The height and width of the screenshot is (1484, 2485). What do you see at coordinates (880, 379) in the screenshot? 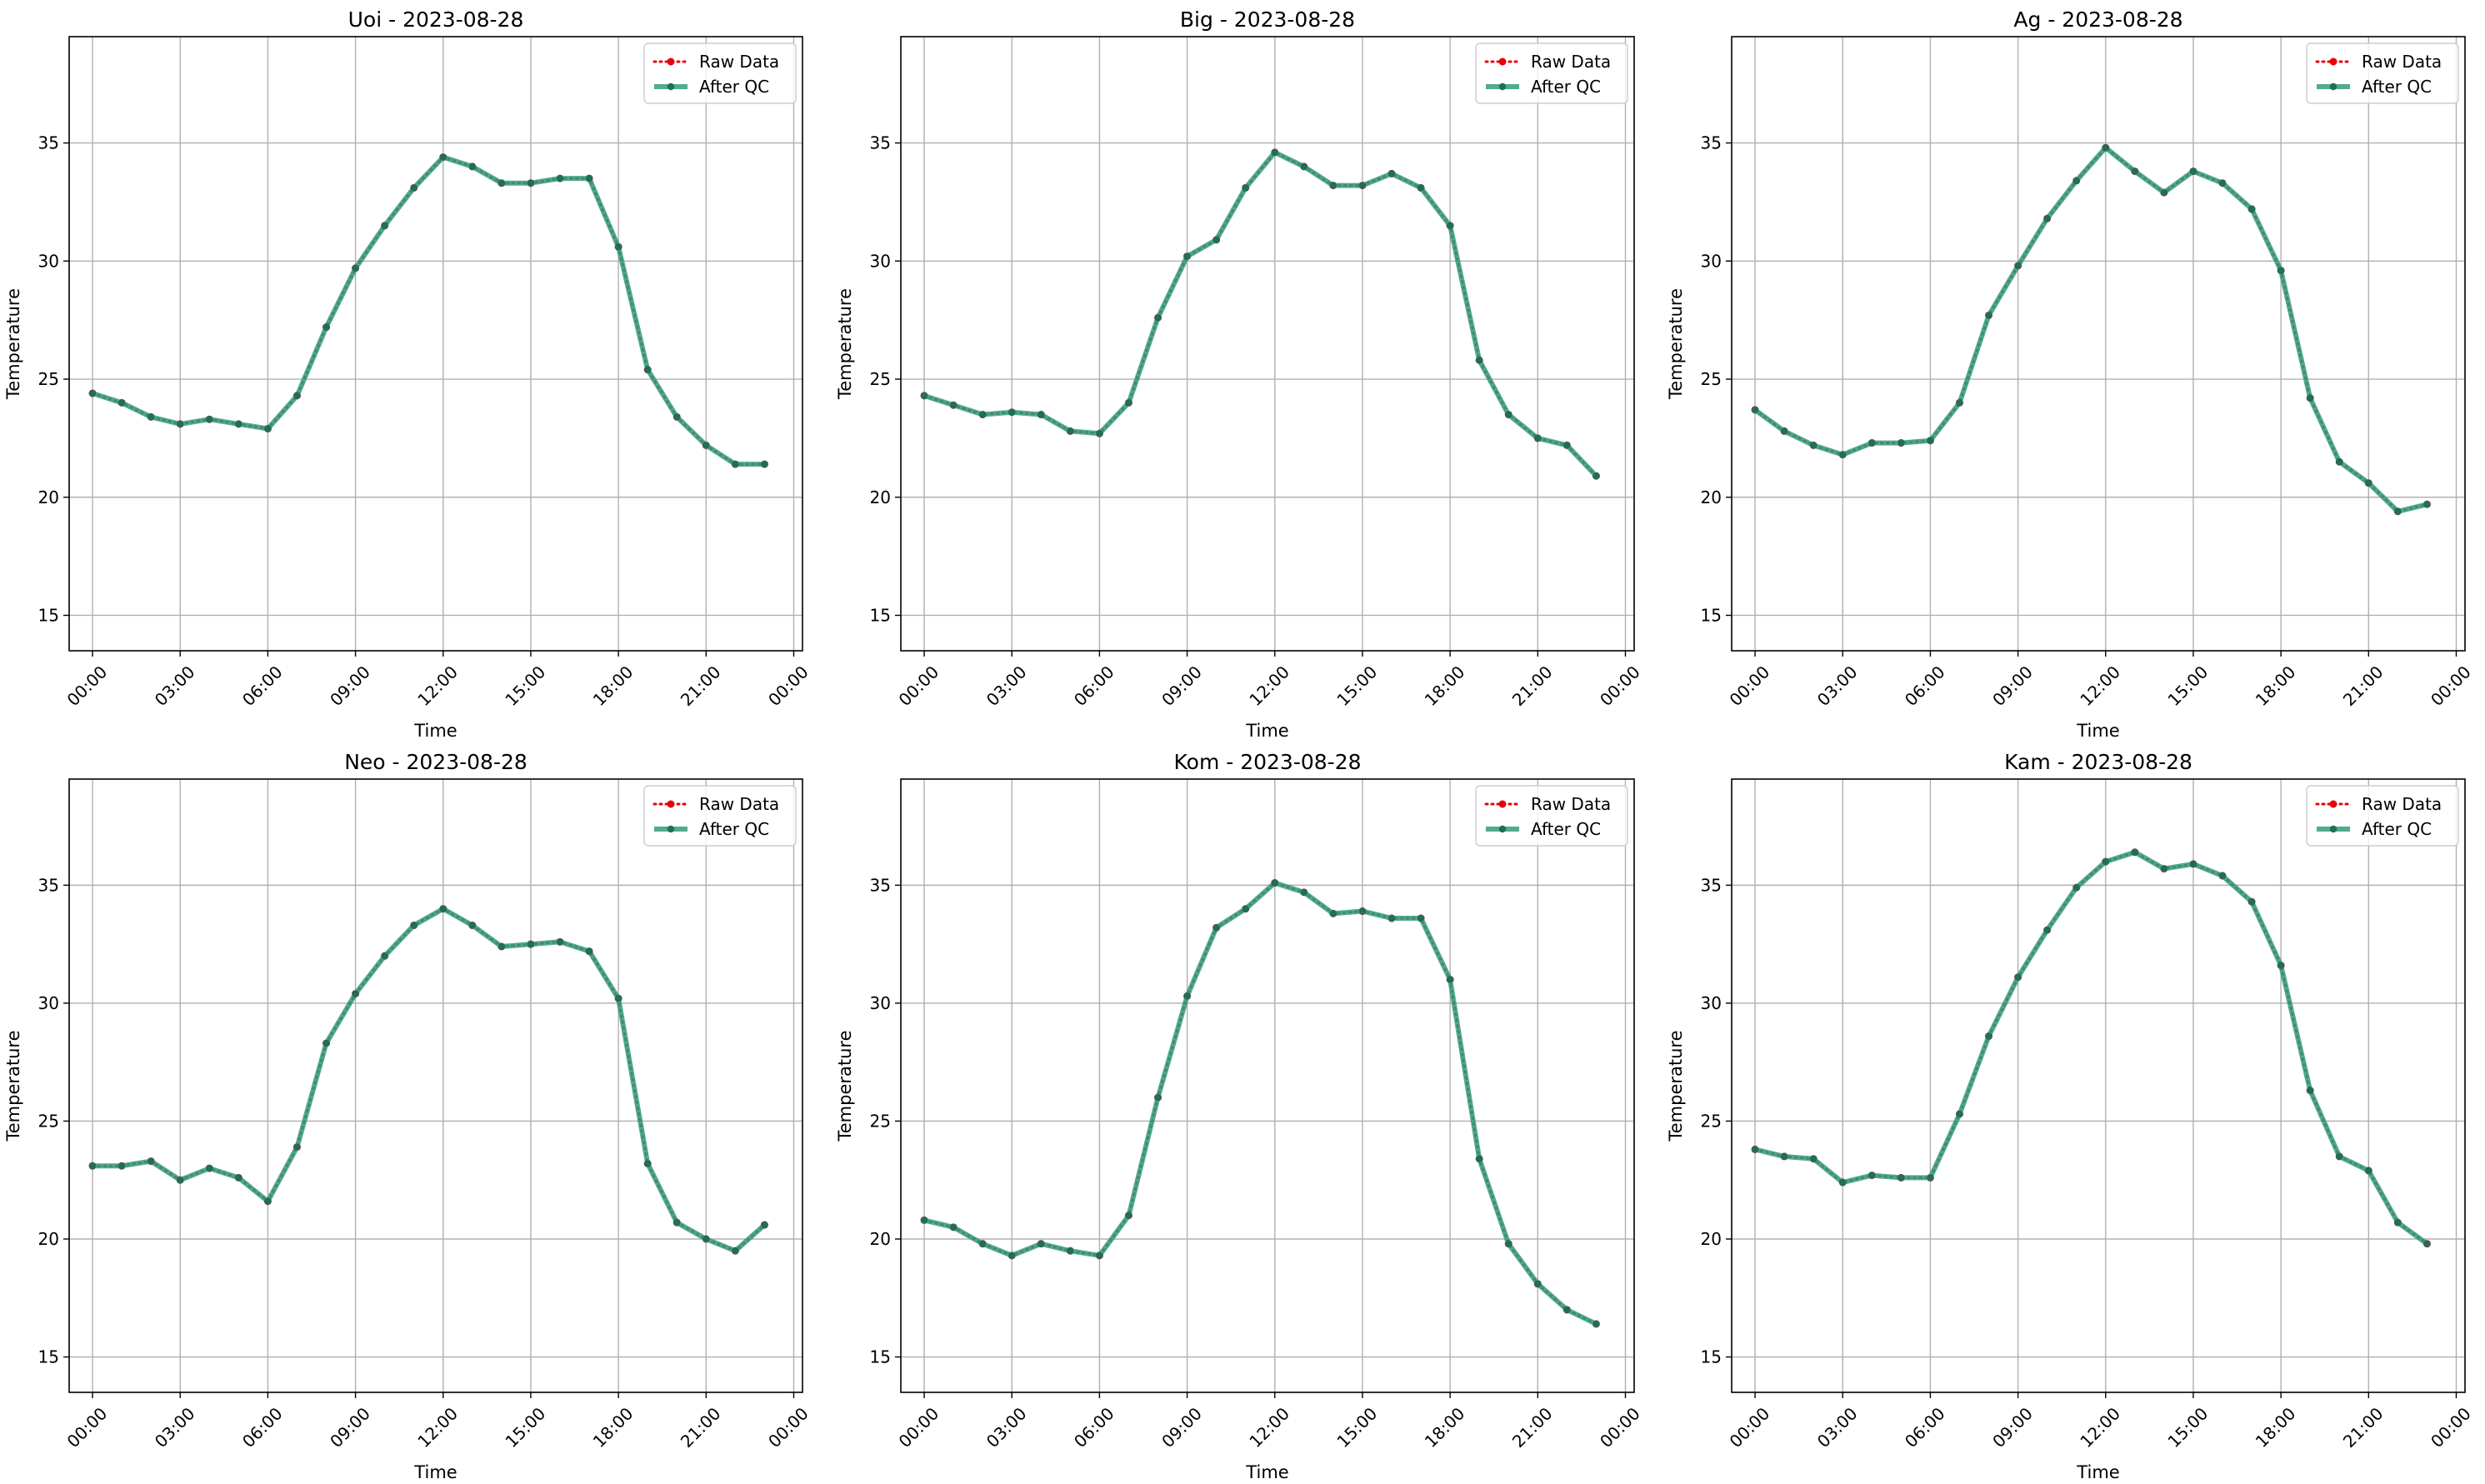
I see `y-tick-label: 25` at bounding box center [880, 379].